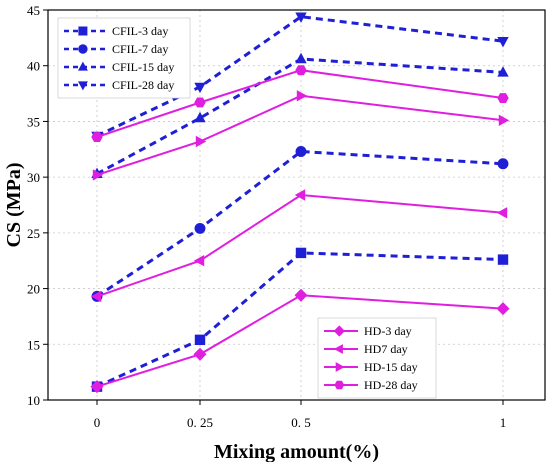 The height and width of the screenshot is (462, 550). Describe the element at coordinates (301, 422) in the screenshot. I see `x-tick-label-2: 0. 5` at that location.